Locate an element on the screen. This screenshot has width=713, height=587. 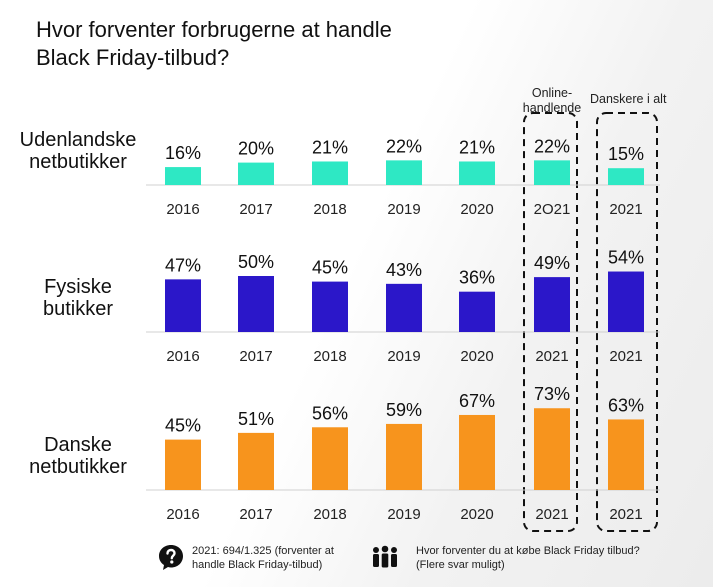
danske-netbutikker-tick-label: 2016 is located at coordinates (182, 514).